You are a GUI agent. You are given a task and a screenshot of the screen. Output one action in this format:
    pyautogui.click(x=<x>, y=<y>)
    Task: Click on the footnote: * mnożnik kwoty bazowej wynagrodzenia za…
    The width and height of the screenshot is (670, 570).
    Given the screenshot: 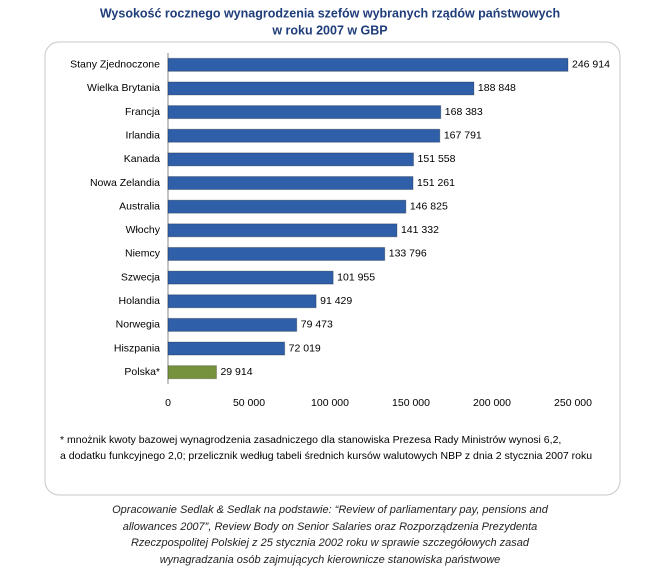 What is the action you would take?
    pyautogui.click(x=310, y=440)
    